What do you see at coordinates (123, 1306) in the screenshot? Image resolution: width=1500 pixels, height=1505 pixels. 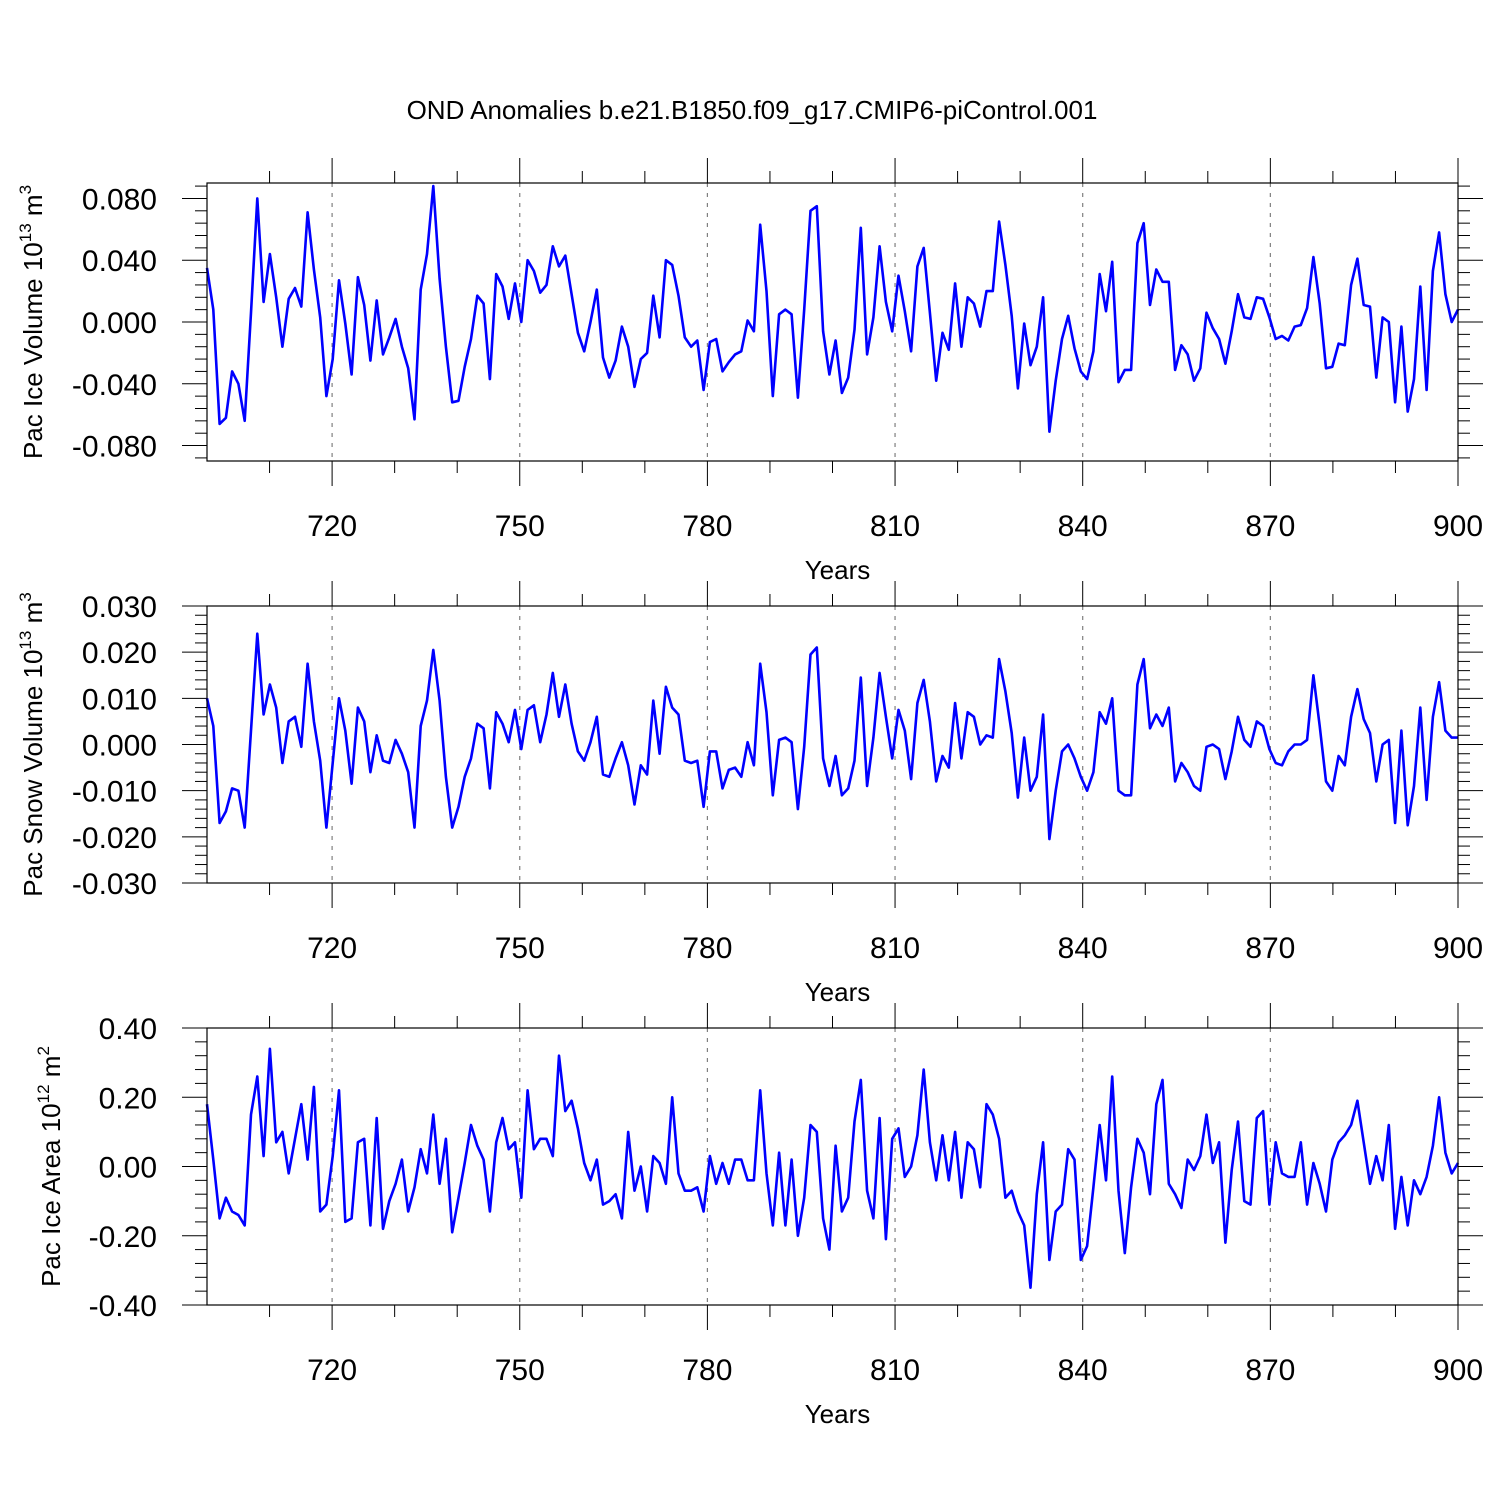 I see `y-tick-label: -0.40` at bounding box center [123, 1306].